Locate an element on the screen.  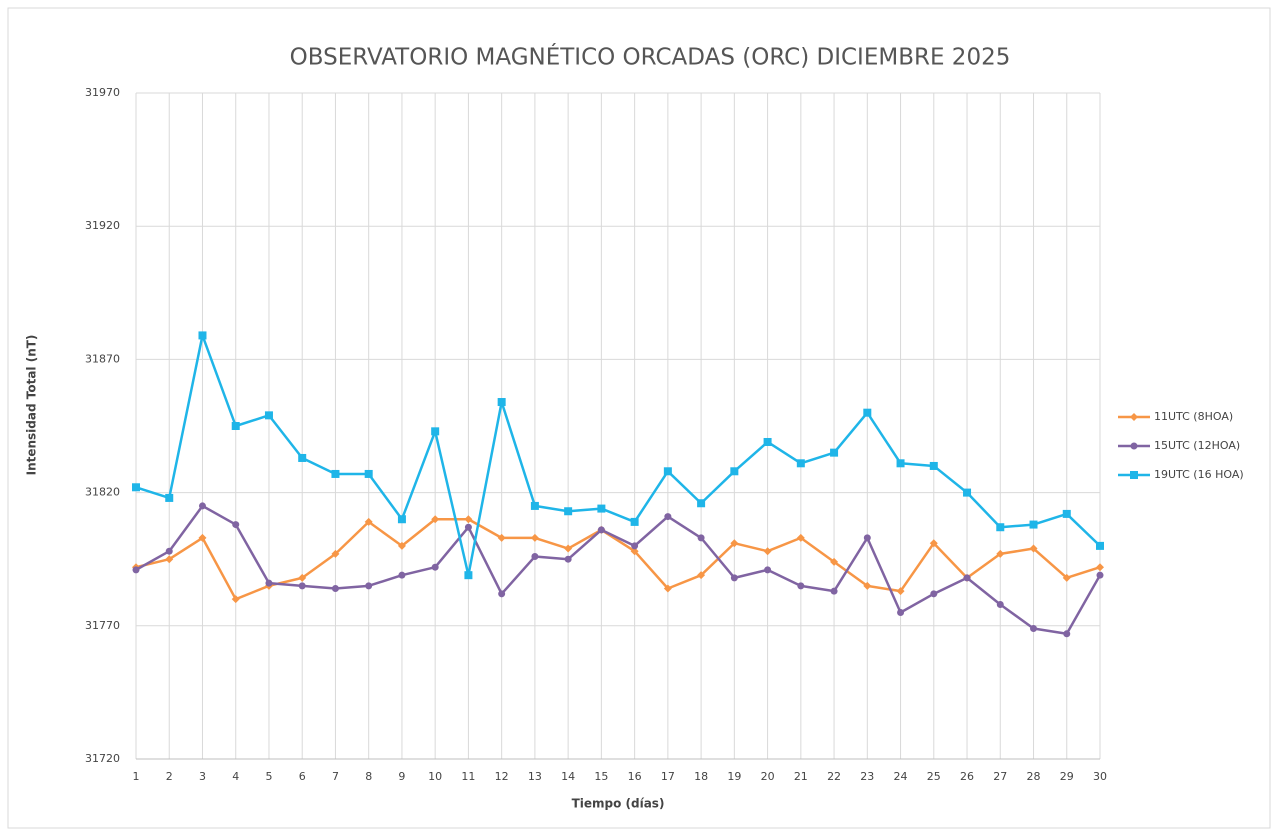
x-tick-label: 2 is located at coordinates (169, 776).